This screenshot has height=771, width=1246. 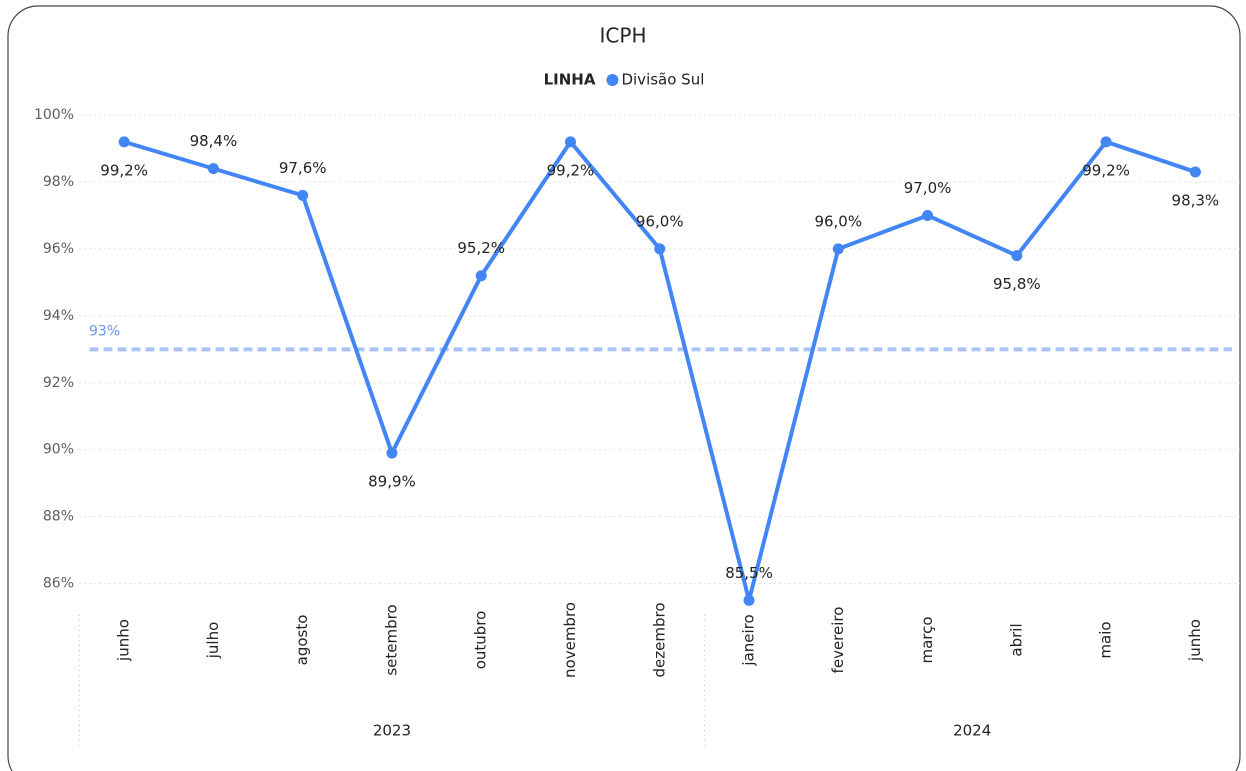 What do you see at coordinates (214, 141) in the screenshot?
I see `data-label: 98,4%` at bounding box center [214, 141].